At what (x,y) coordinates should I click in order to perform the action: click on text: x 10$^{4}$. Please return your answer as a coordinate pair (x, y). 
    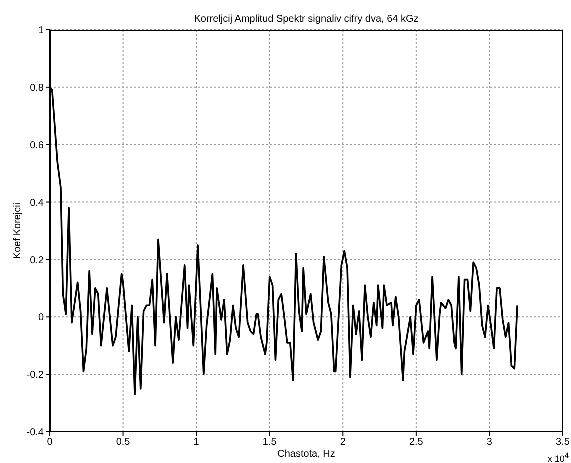
    Looking at the image, I should click on (558, 457).